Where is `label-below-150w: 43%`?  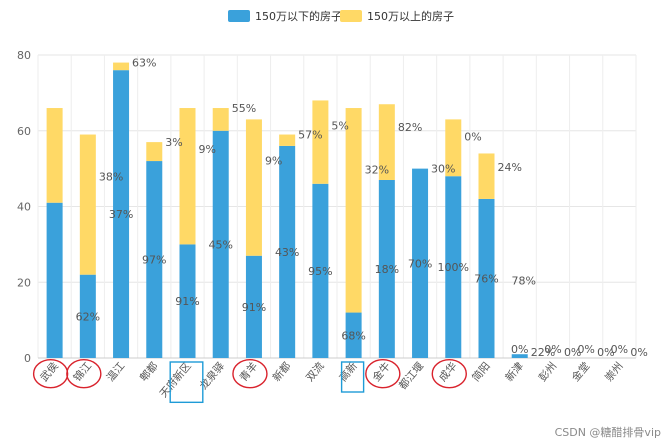 label-below-150w: 43% is located at coordinates (287, 252).